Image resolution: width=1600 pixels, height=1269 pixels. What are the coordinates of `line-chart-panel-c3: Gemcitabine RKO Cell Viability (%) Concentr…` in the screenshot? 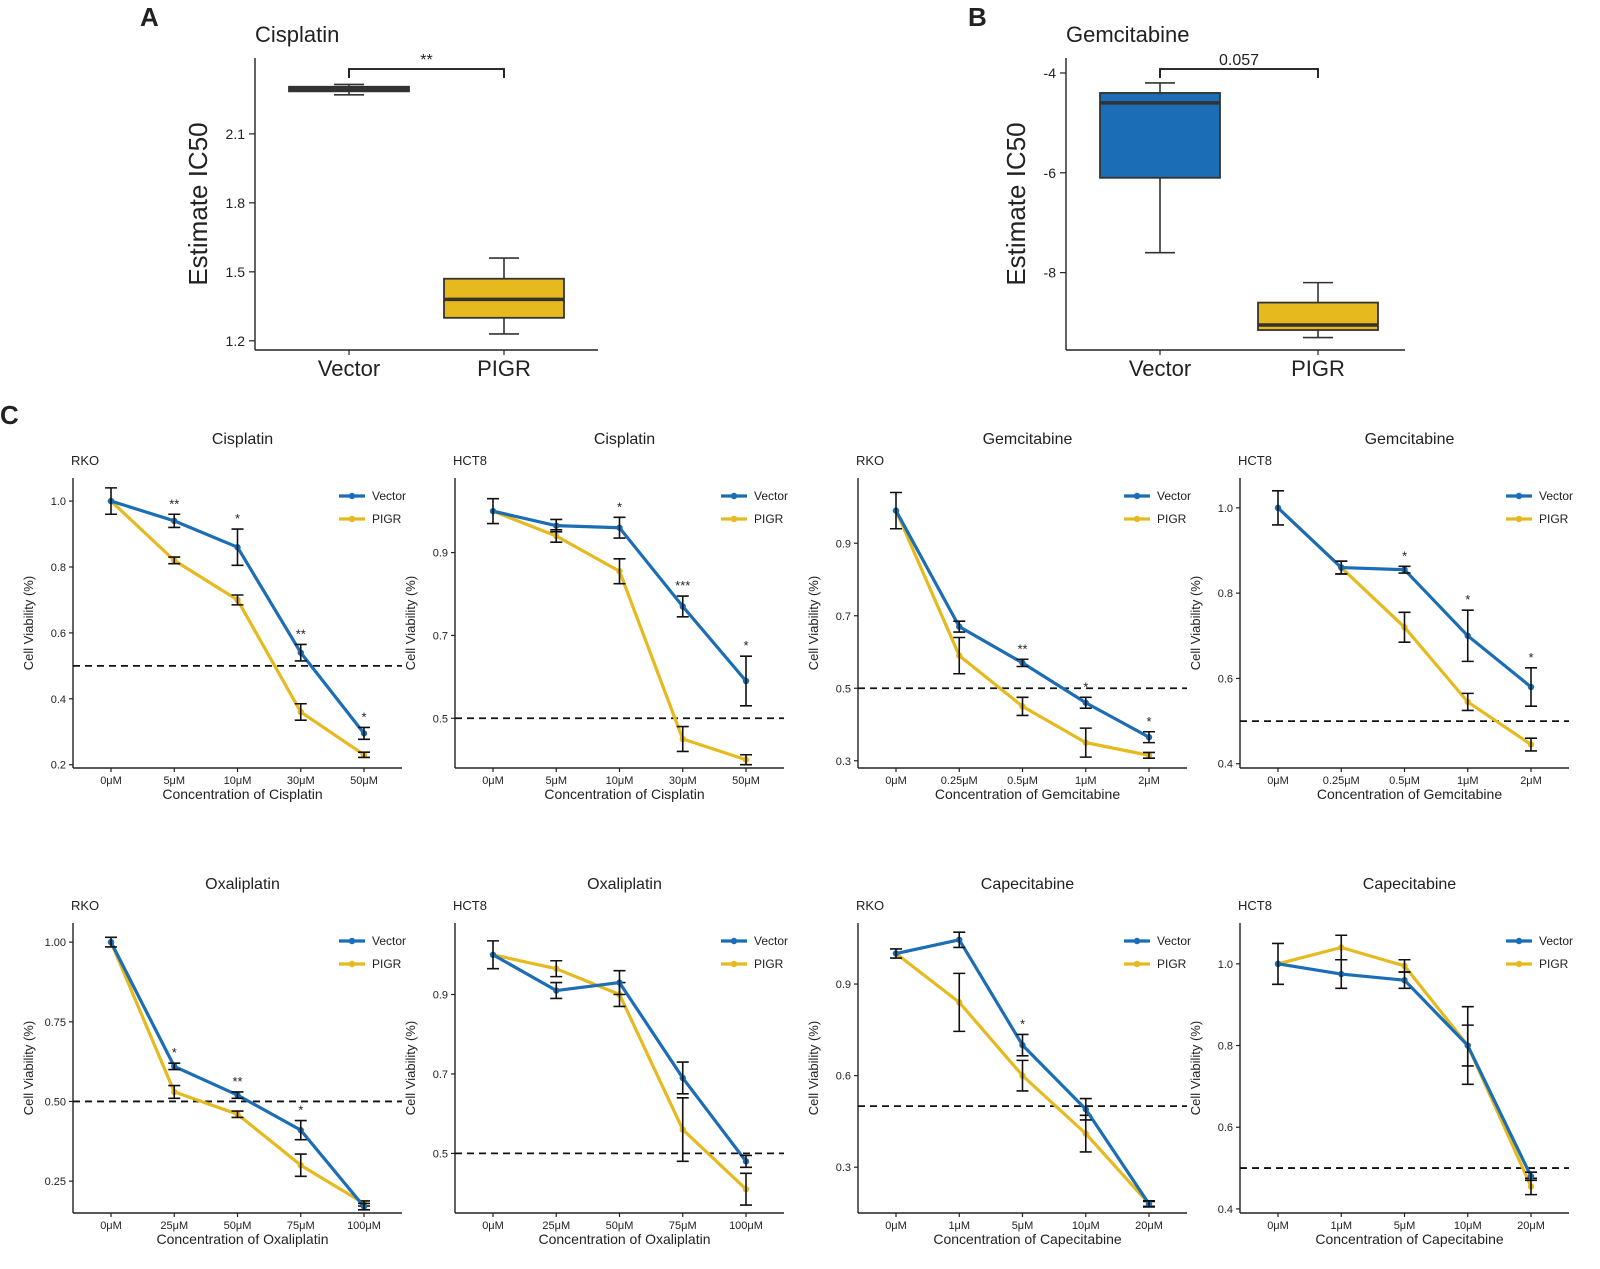 It's located at (998, 616).